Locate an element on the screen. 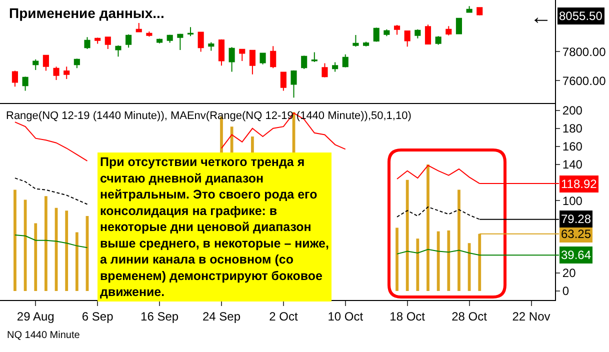 The image size is (609, 352). data-label: 79.28 is located at coordinates (576, 219).